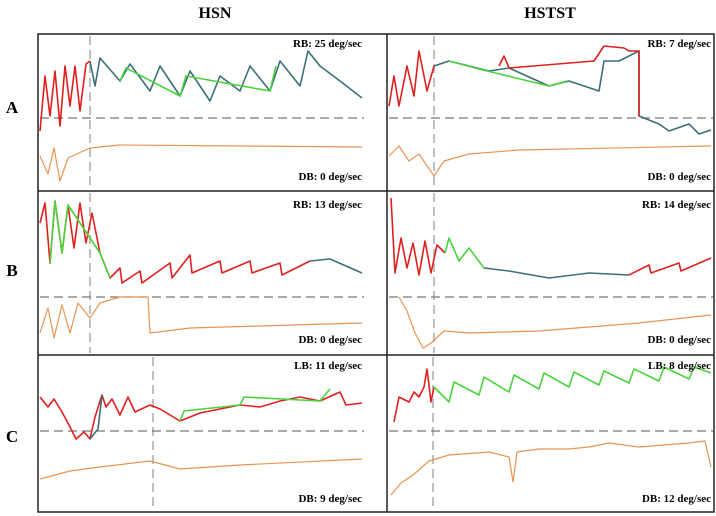 The height and width of the screenshot is (516, 716). Describe the element at coordinates (201, 112) in the screenshot. I see `panel: RB: 25 deg/sec DB: 0 deg/sec` at that location.